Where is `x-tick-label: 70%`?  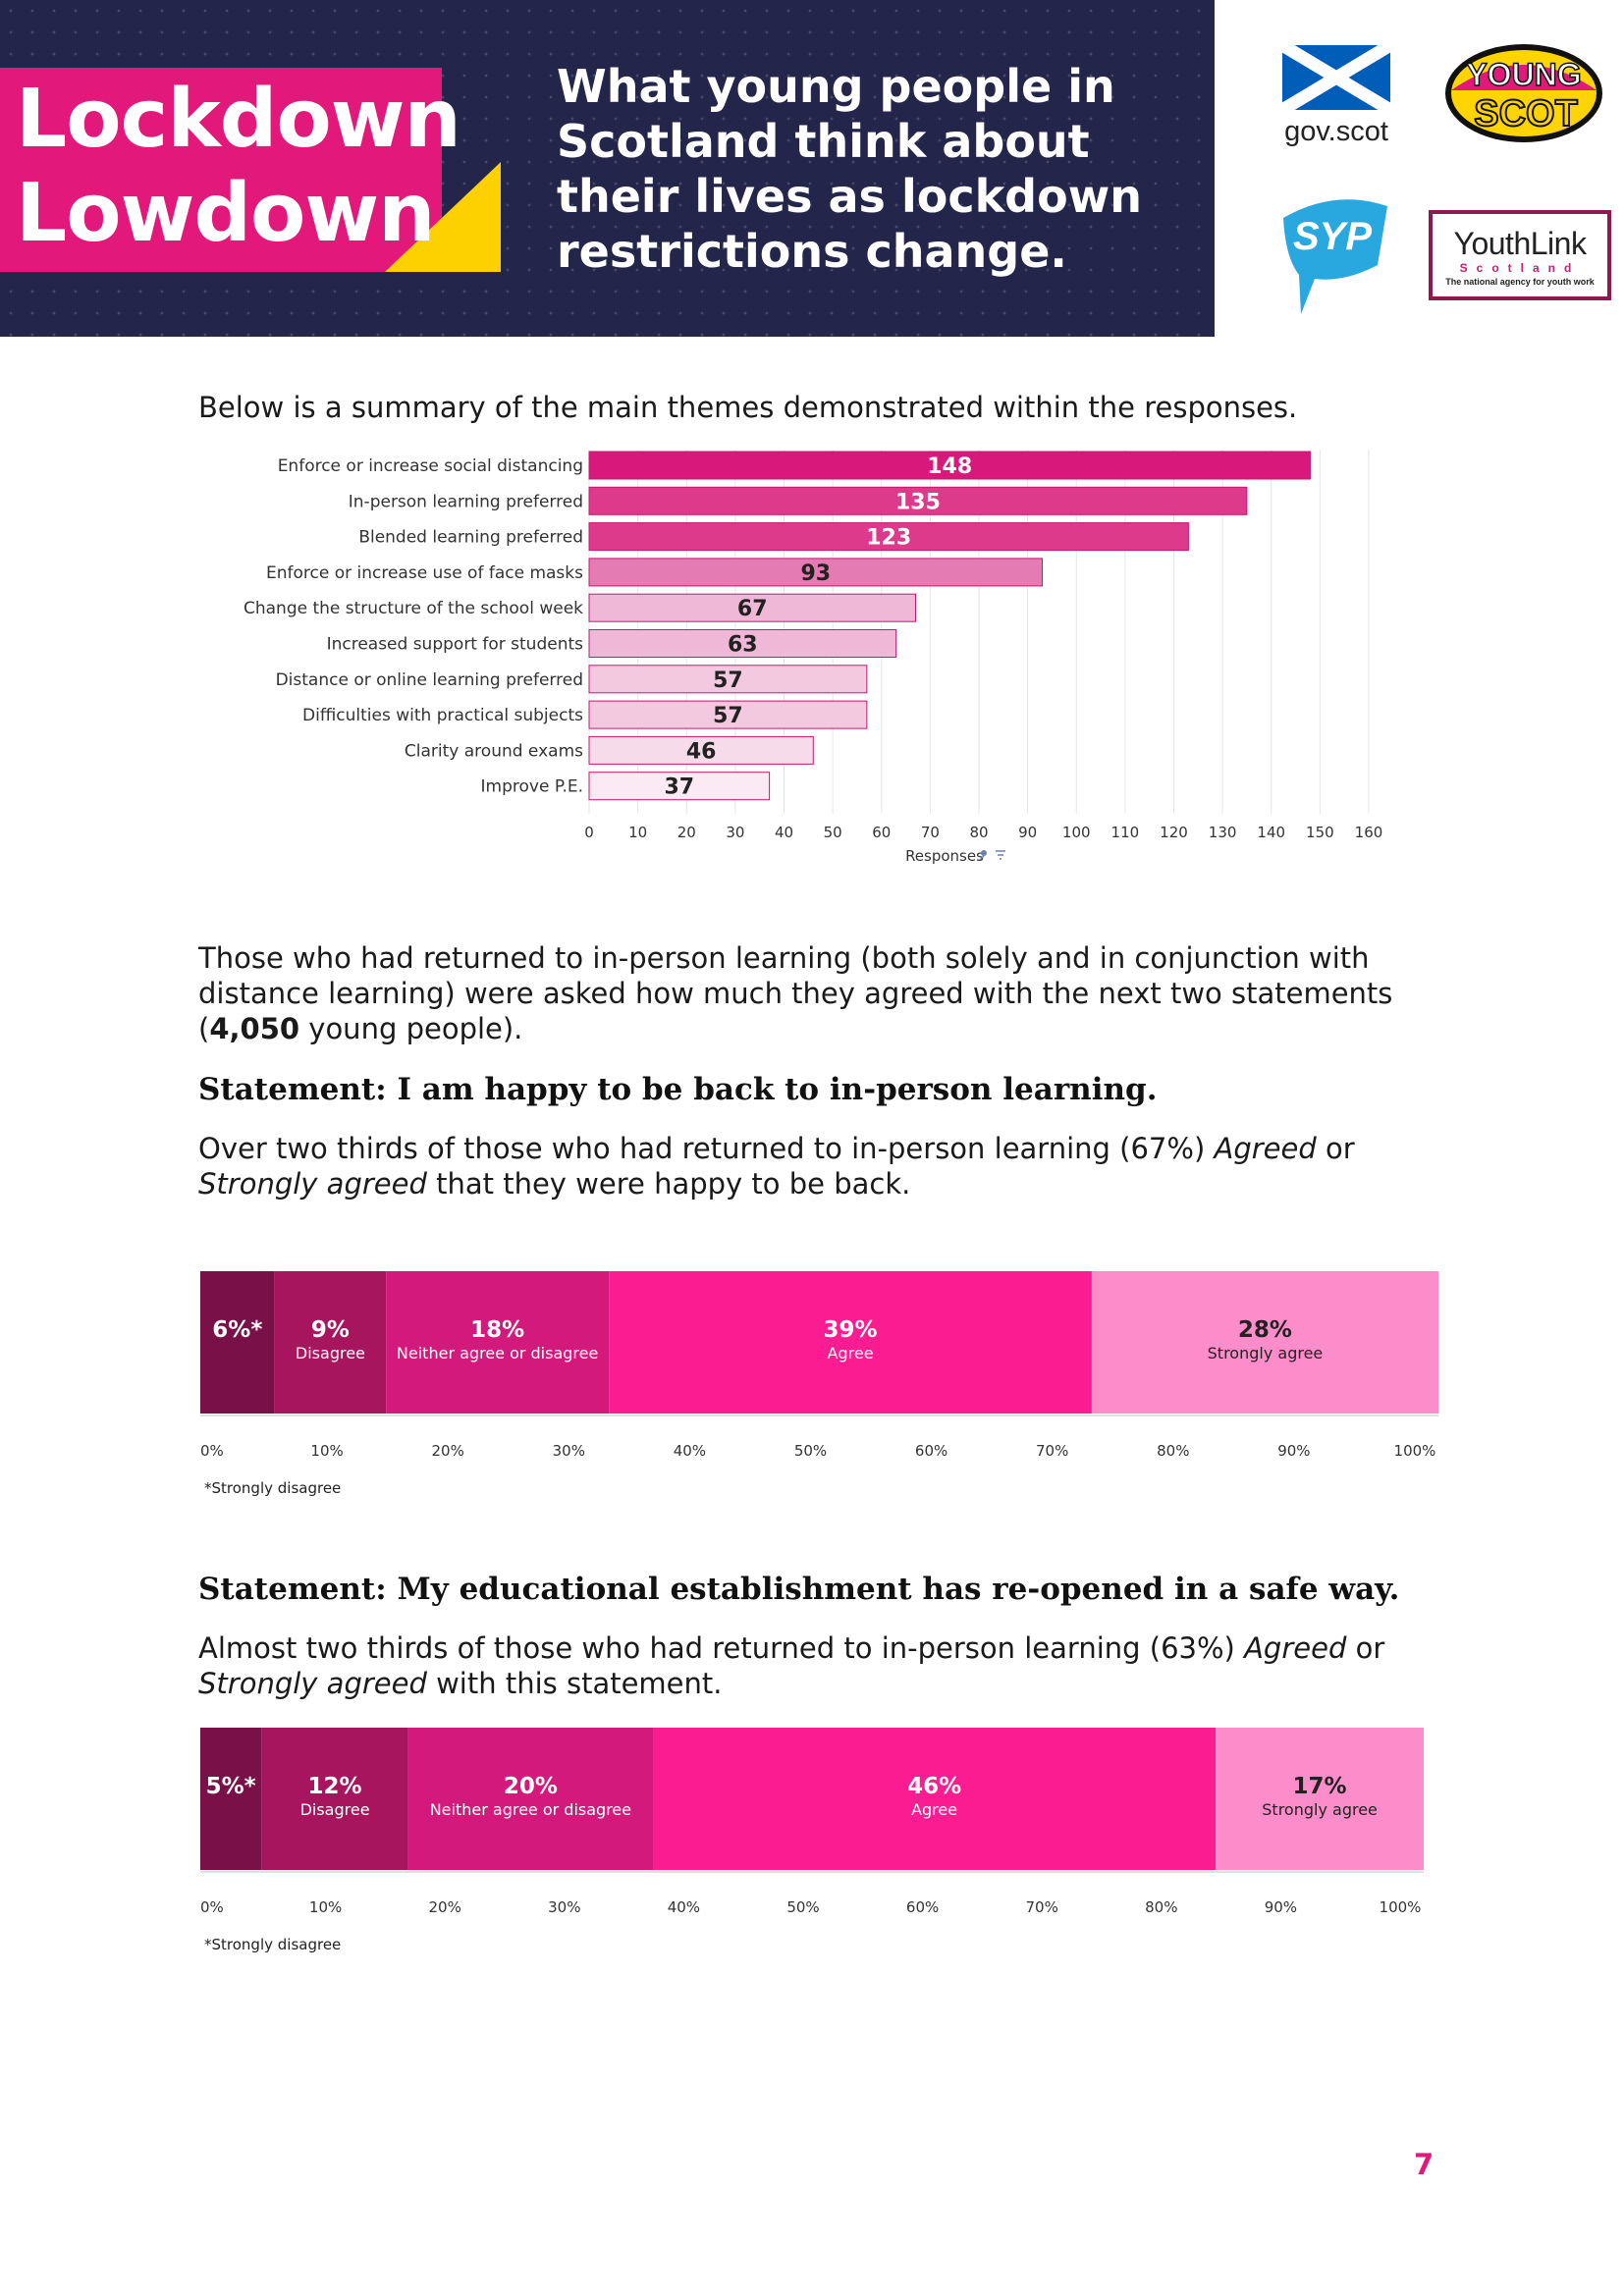
x-tick-label: 70% is located at coordinates (1042, 1907).